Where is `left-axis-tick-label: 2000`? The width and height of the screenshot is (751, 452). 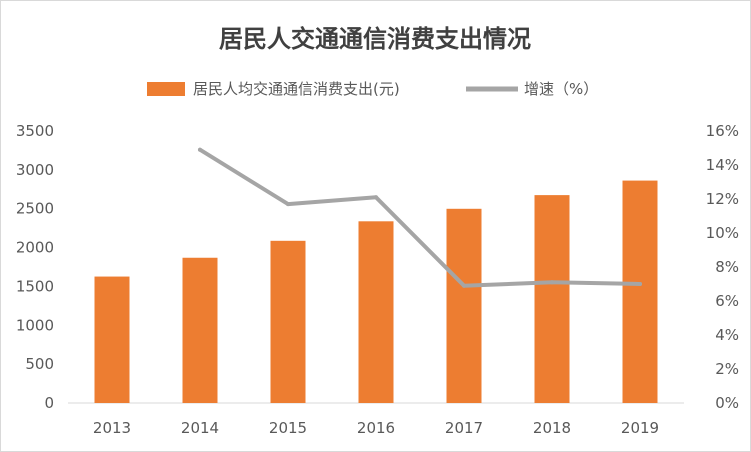
left-axis-tick-label: 2000 is located at coordinates (35, 248).